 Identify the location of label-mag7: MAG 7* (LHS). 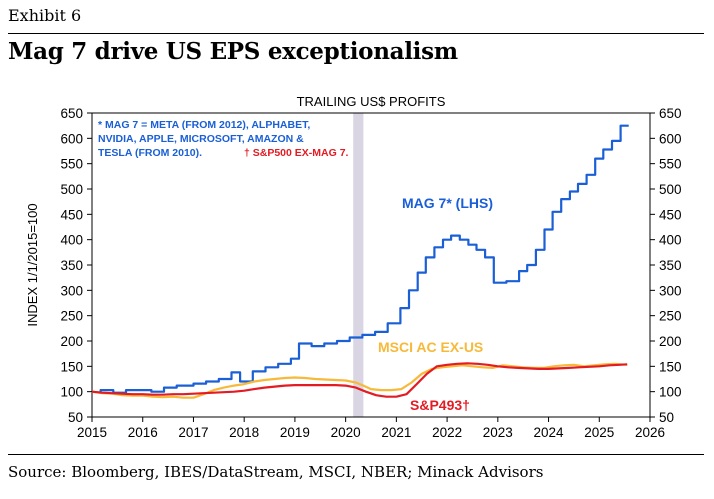
(447, 203).